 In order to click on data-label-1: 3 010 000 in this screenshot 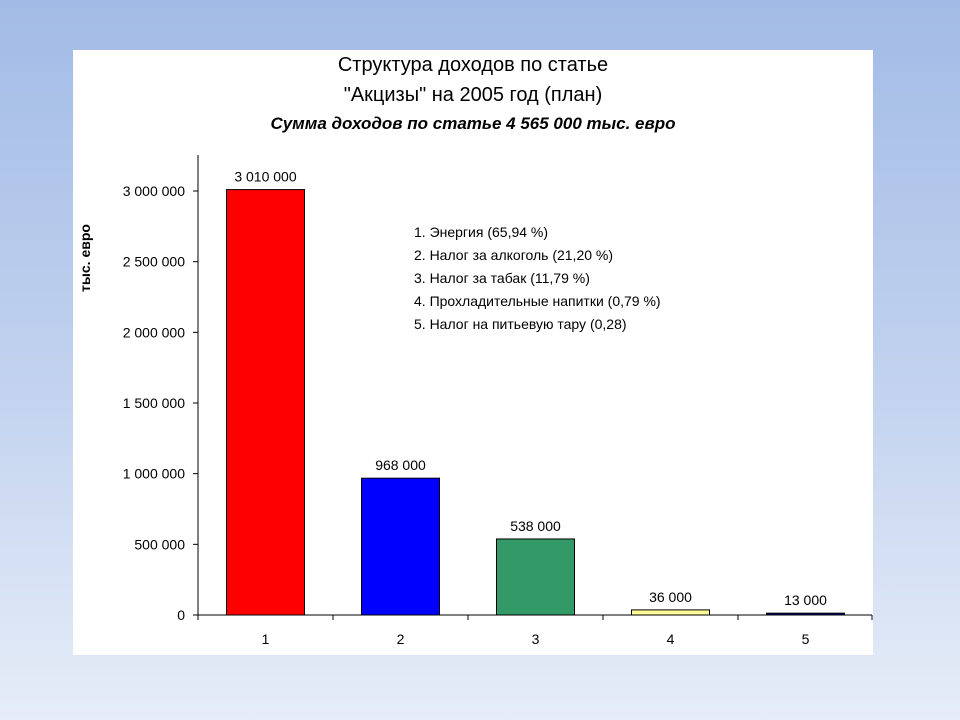, I will do `click(265, 177)`.